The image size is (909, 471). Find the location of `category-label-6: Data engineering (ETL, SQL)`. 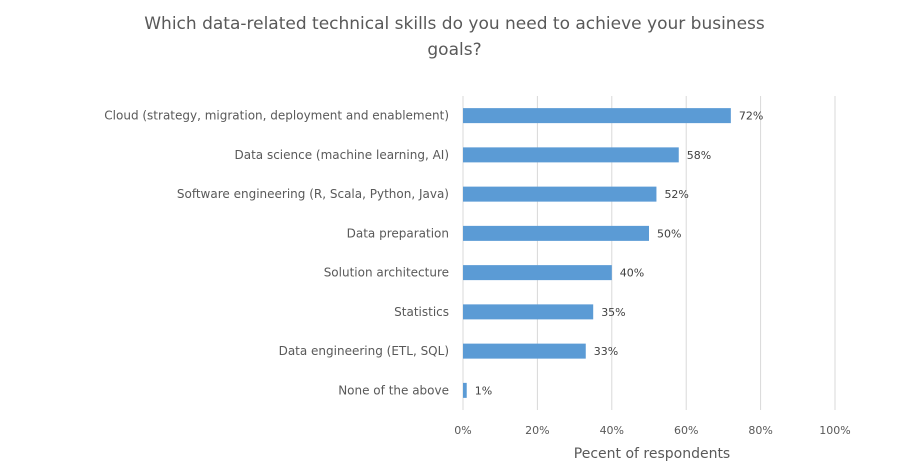

category-label-6: Data engineering (ETL, SQL) is located at coordinates (364, 351).